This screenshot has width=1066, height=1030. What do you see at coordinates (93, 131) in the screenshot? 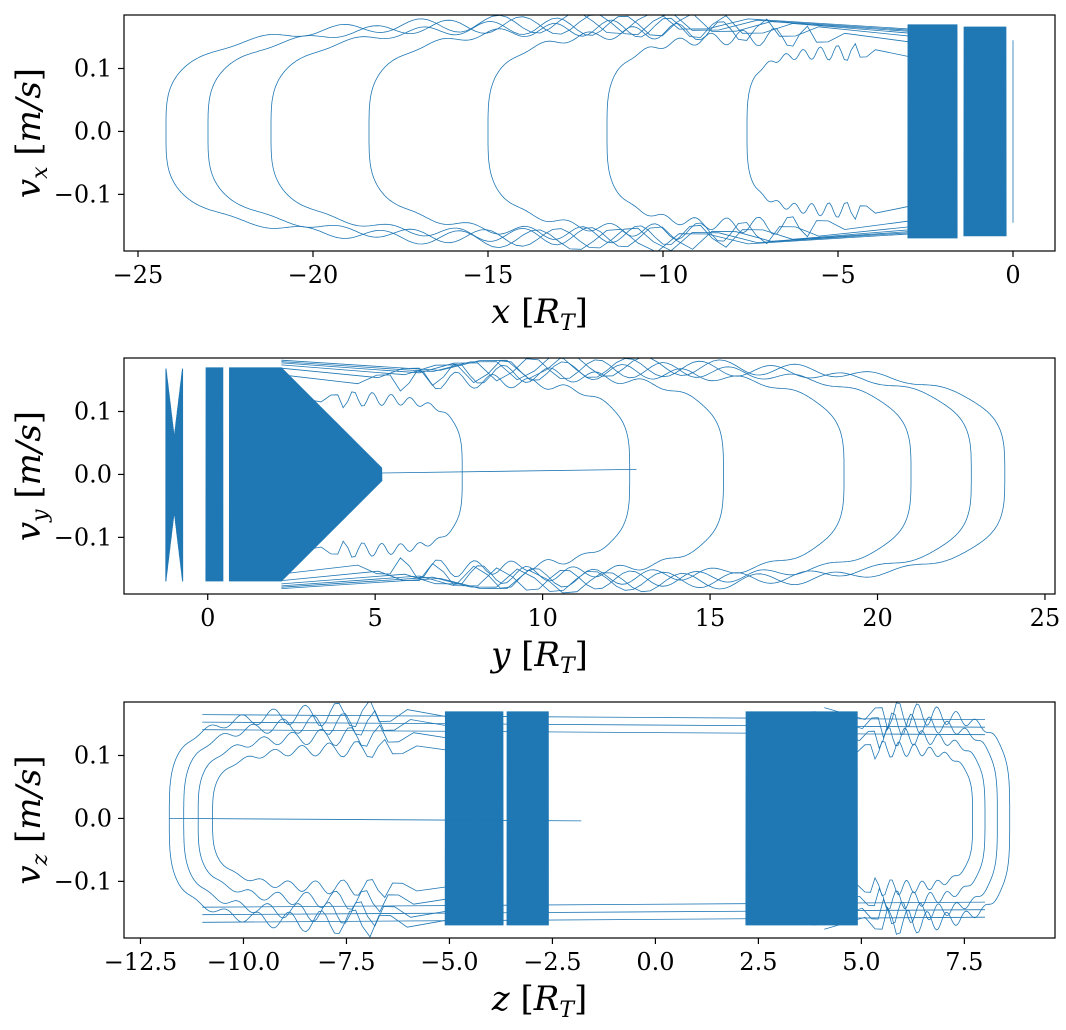
I see `ytick-label-x-1: 0.0` at bounding box center [93, 131].